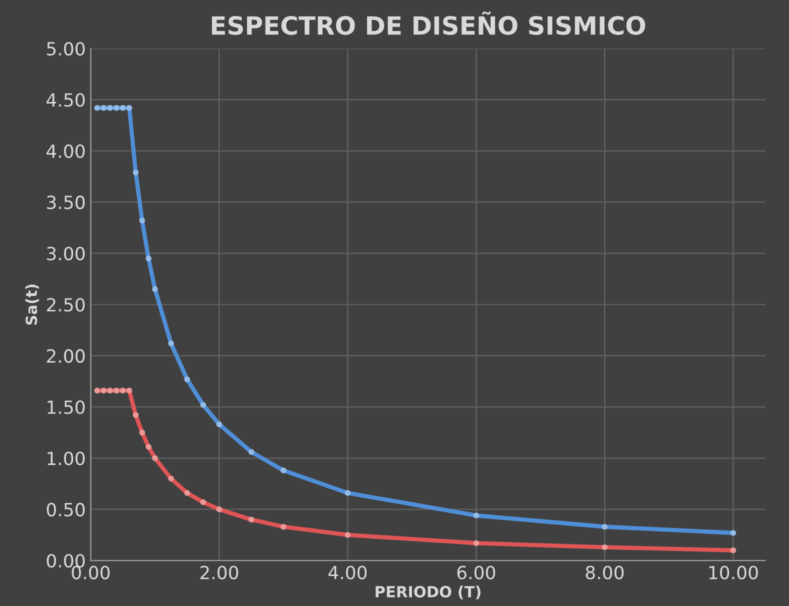 This screenshot has width=789, height=606. What do you see at coordinates (65, 509) in the screenshot?
I see `y-tick-label: 0.50` at bounding box center [65, 509].